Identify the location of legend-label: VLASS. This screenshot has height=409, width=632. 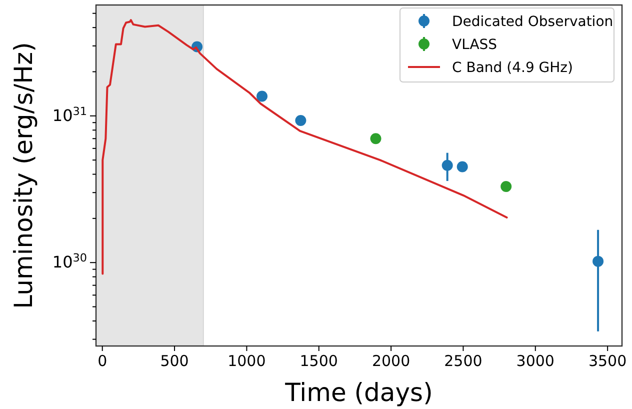
(475, 45).